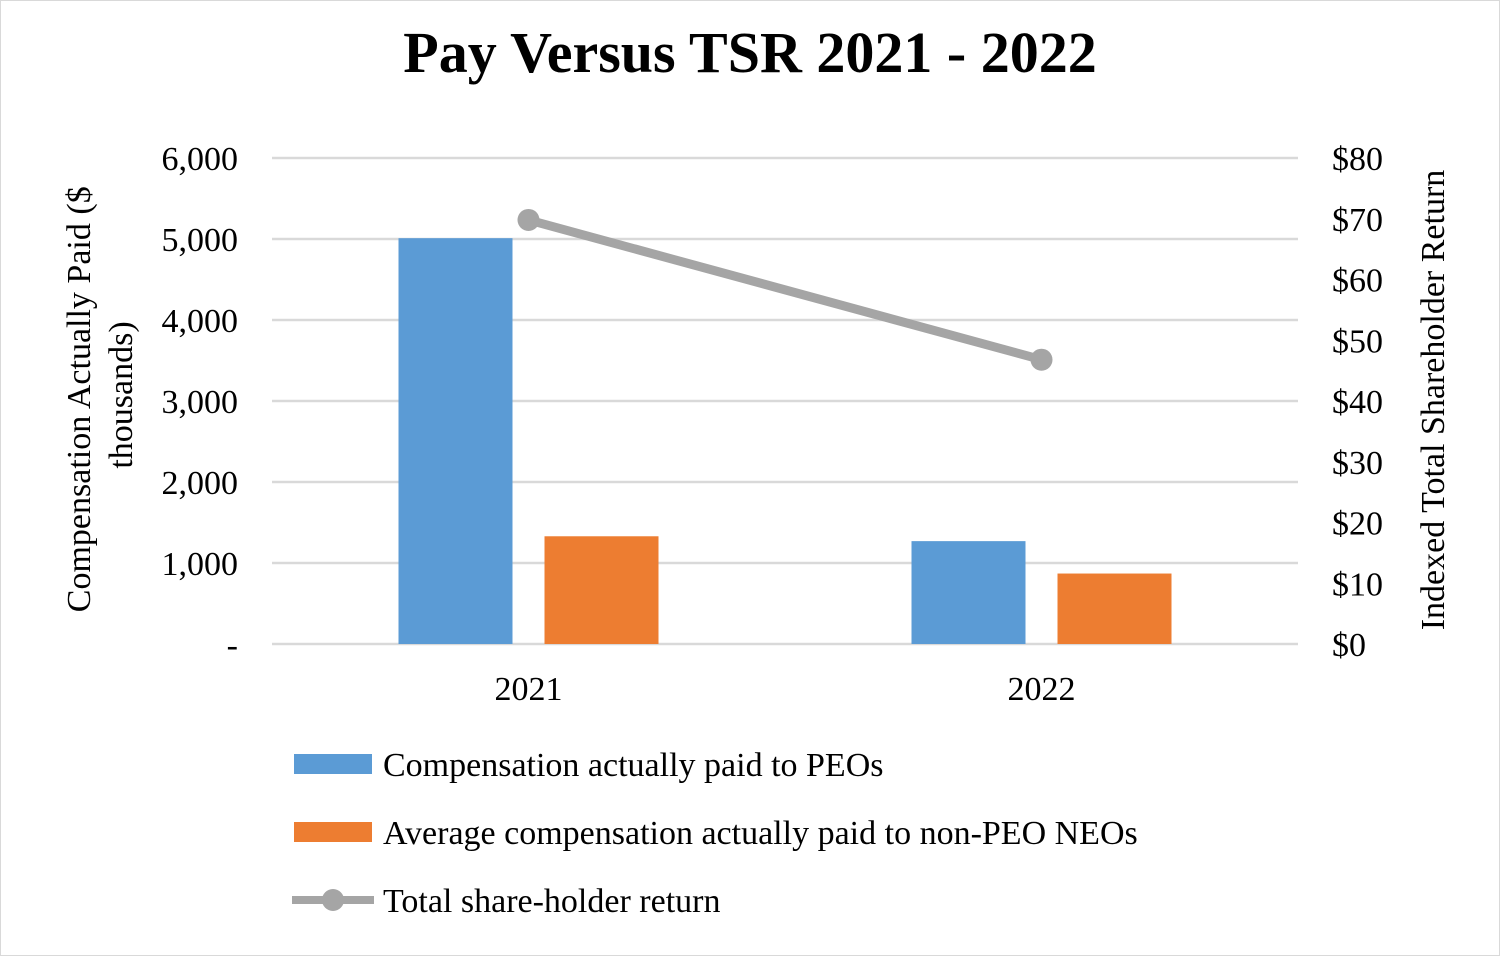  What do you see at coordinates (100, 395) in the screenshot?
I see `y-axis-label: Compensation Actually Paid ($ thousands)` at bounding box center [100, 395].